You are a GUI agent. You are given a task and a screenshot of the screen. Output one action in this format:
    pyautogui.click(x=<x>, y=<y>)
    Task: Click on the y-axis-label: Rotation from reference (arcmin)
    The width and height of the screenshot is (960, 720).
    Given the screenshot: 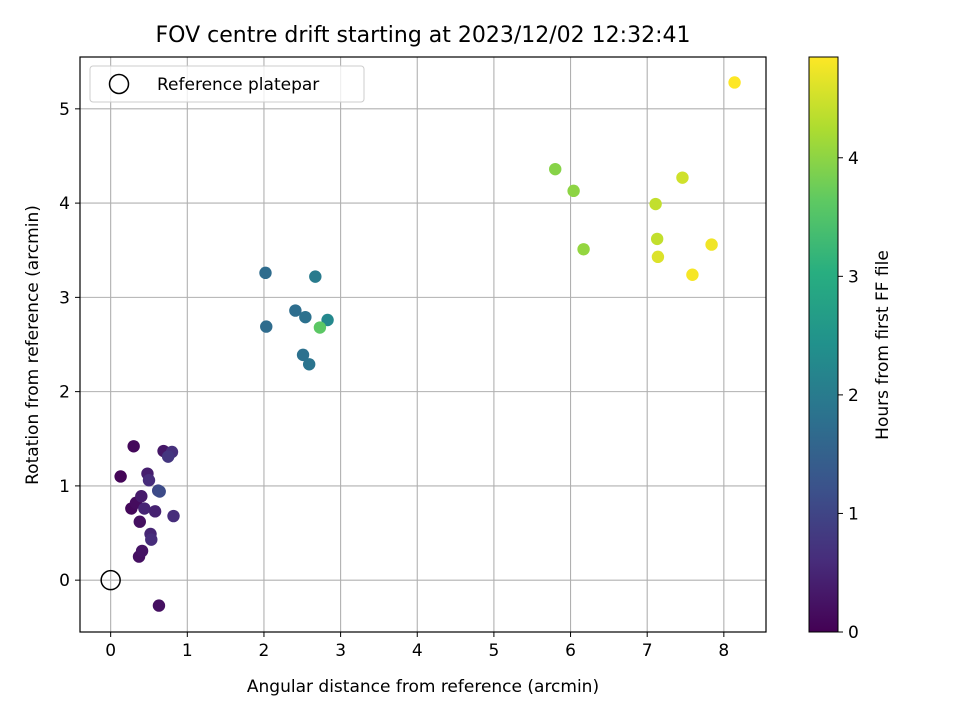 What is the action you would take?
    pyautogui.click(x=33, y=345)
    